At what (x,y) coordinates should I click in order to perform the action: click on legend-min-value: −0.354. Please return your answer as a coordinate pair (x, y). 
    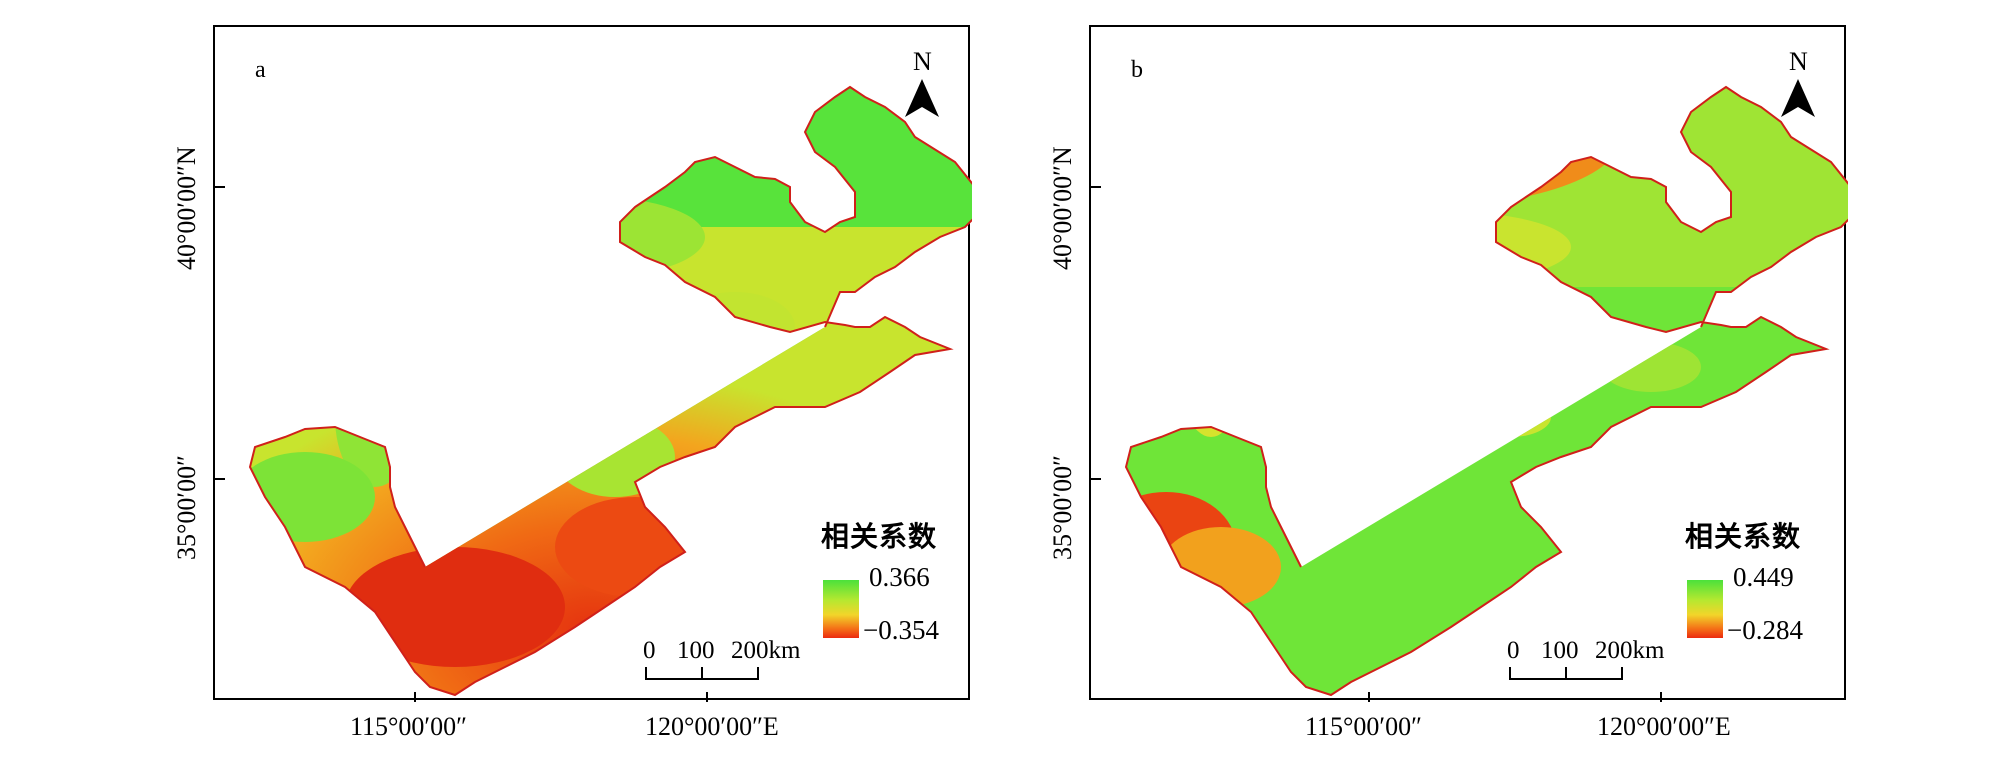
    Looking at the image, I should click on (901, 630).